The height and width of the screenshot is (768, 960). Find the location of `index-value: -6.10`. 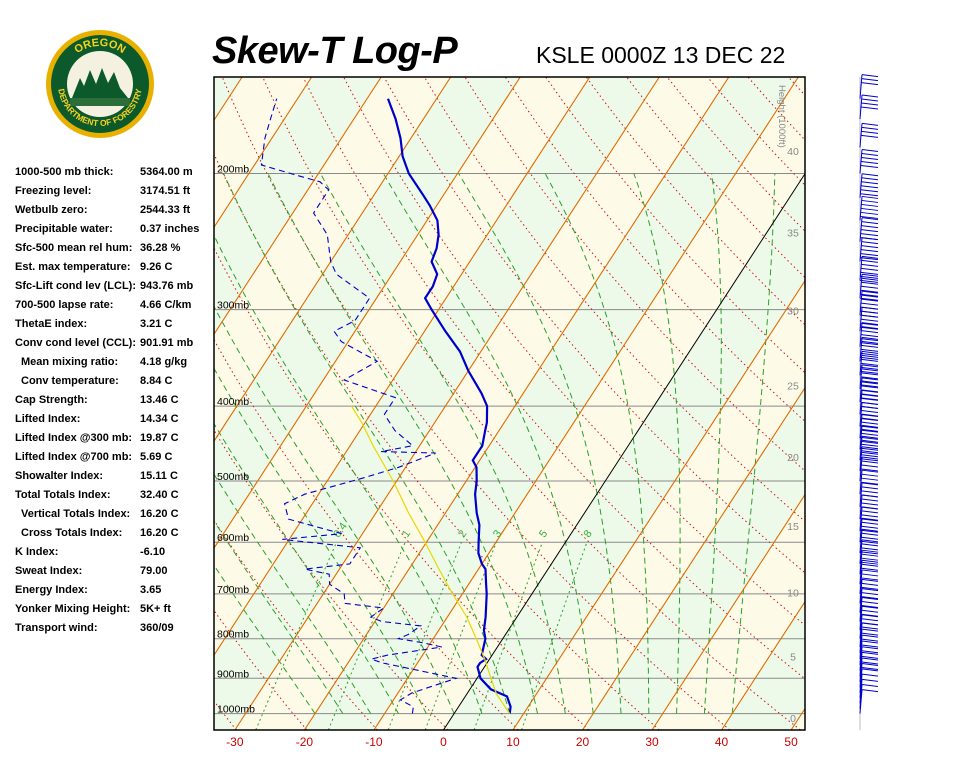

index-value: -6.10 is located at coordinates (153, 552).